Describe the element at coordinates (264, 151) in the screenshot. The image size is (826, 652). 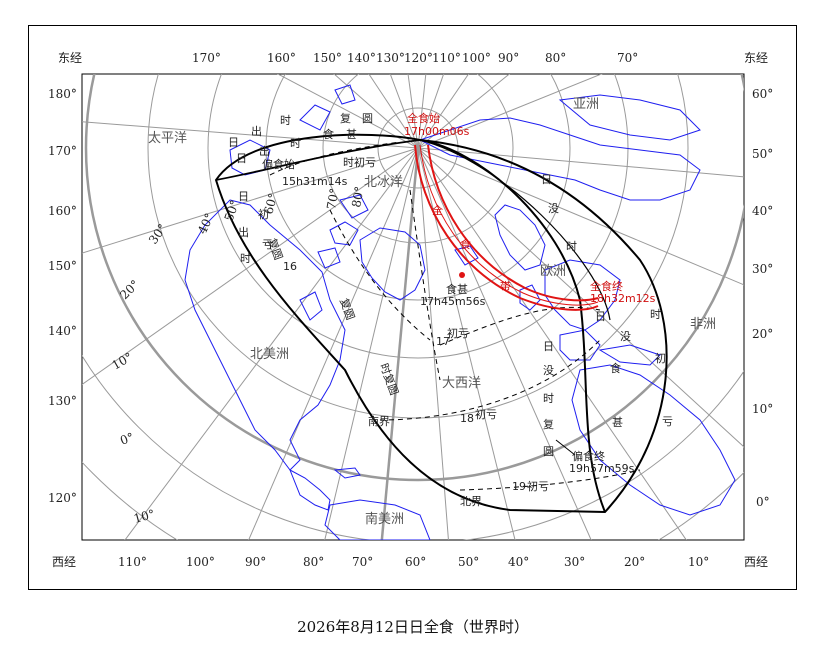
I see `rise-north-char: 出` at that location.